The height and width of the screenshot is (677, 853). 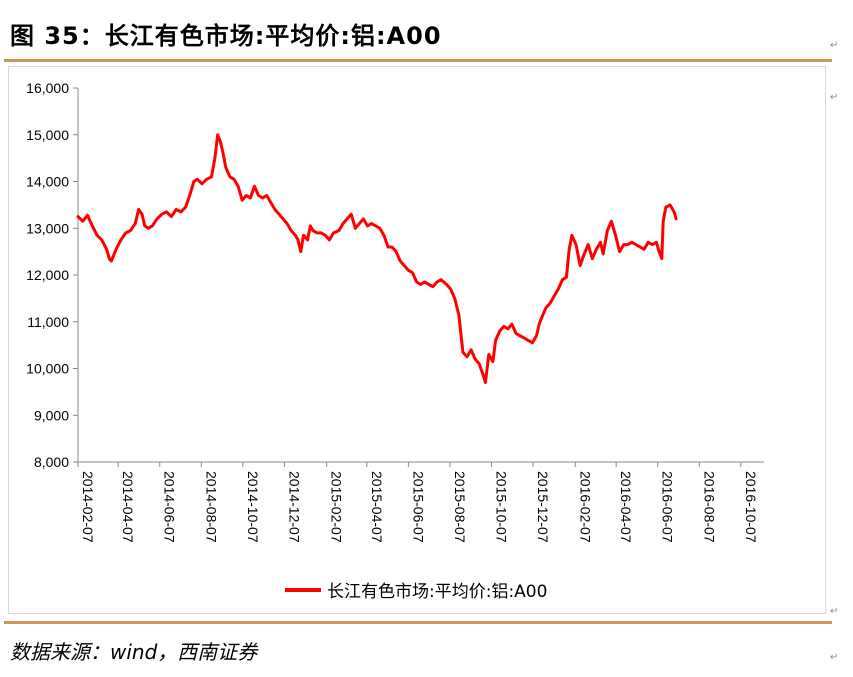 What do you see at coordinates (51, 462) in the screenshot?
I see `y-tick-label: 8,000` at bounding box center [51, 462].